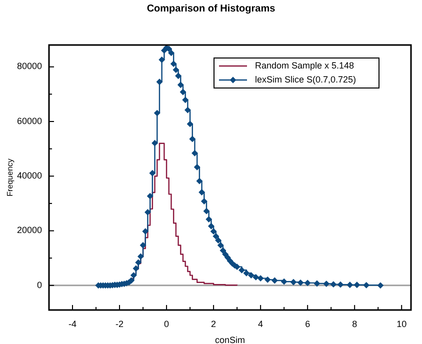 The height and width of the screenshot is (344, 422). I want to click on x-tick-label: 8, so click(355, 324).